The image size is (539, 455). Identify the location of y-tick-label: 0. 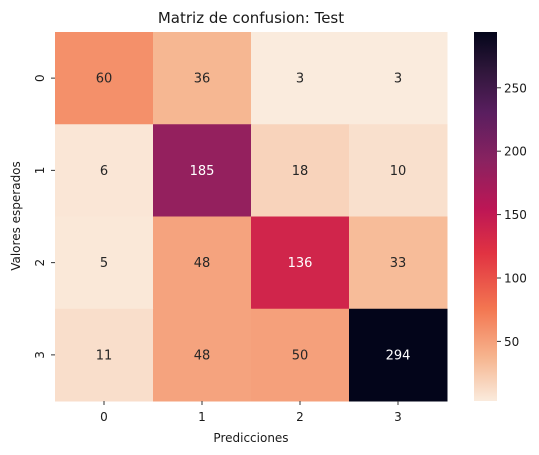
(40, 78).